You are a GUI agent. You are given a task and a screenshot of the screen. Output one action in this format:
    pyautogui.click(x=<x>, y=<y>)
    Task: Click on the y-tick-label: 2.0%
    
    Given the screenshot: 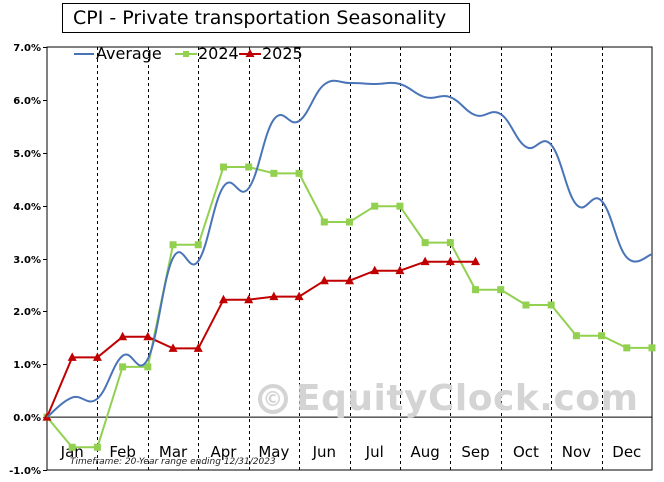 What is the action you would take?
    pyautogui.click(x=27, y=312)
    